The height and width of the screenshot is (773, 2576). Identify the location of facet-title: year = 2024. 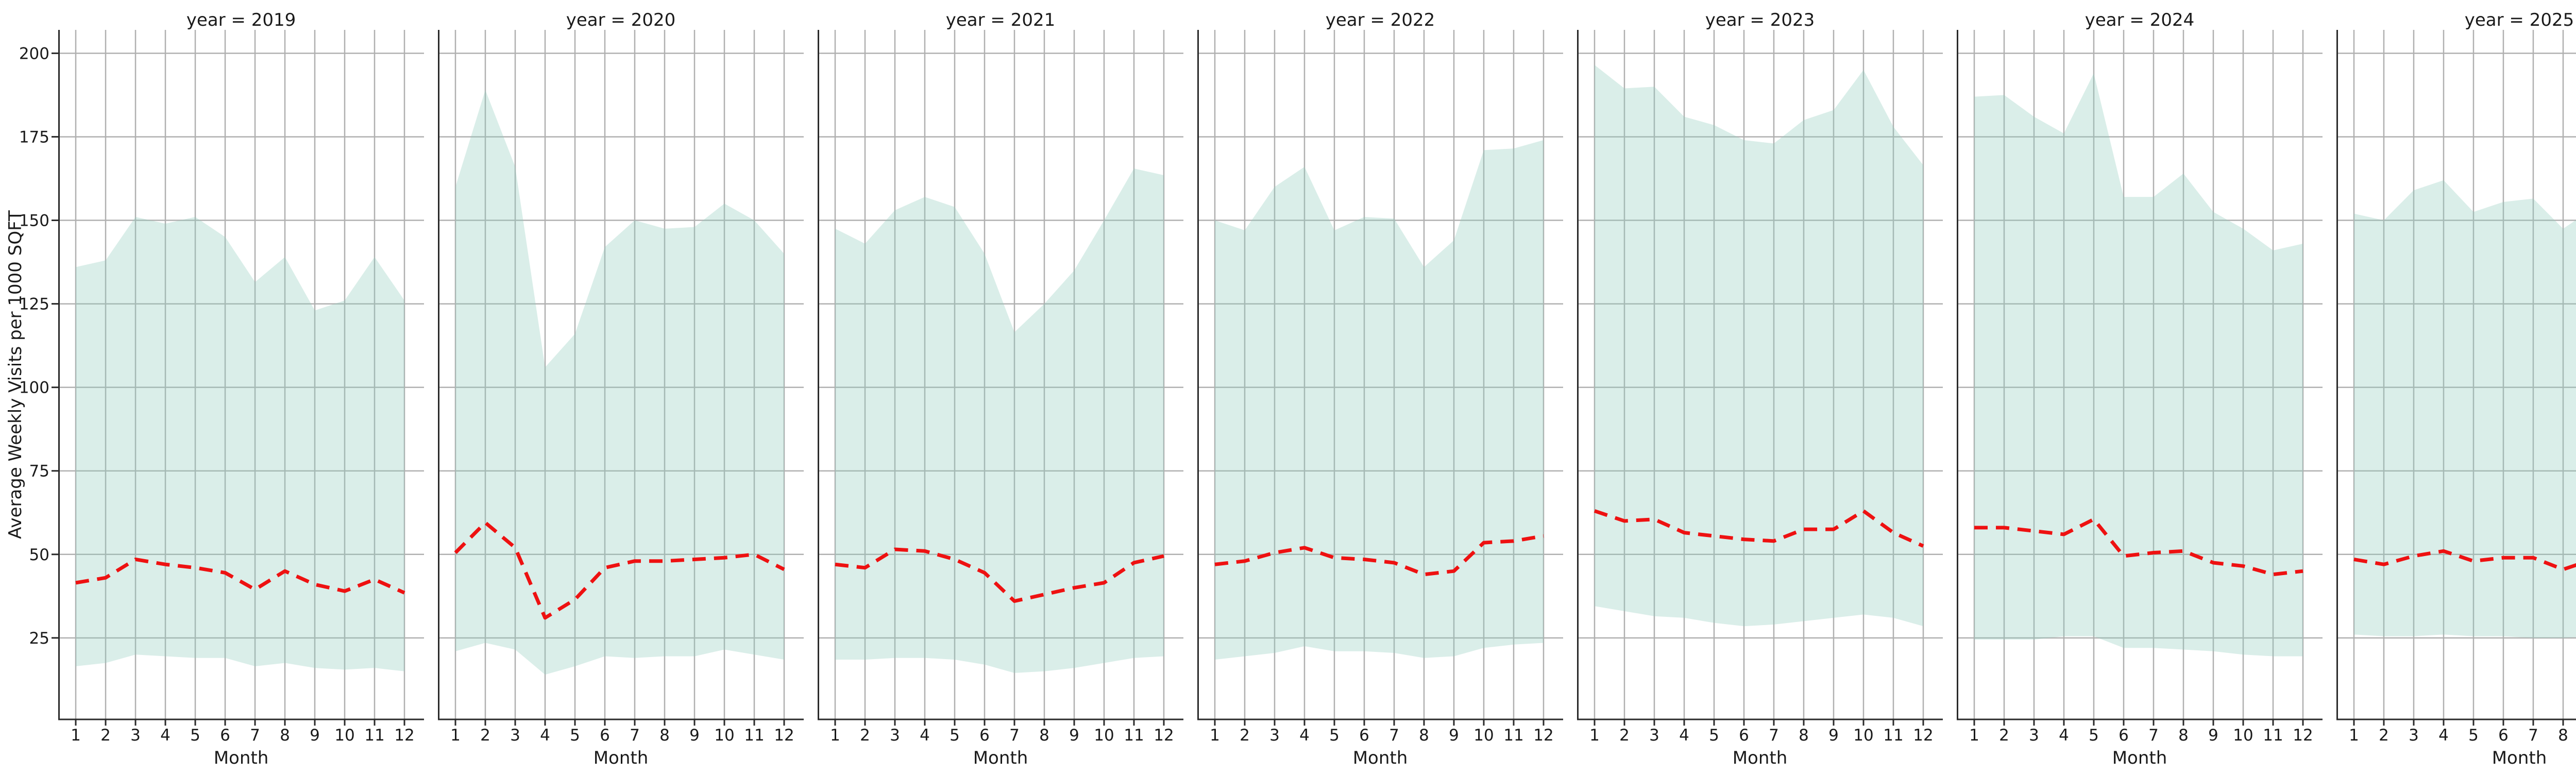
(2139, 20).